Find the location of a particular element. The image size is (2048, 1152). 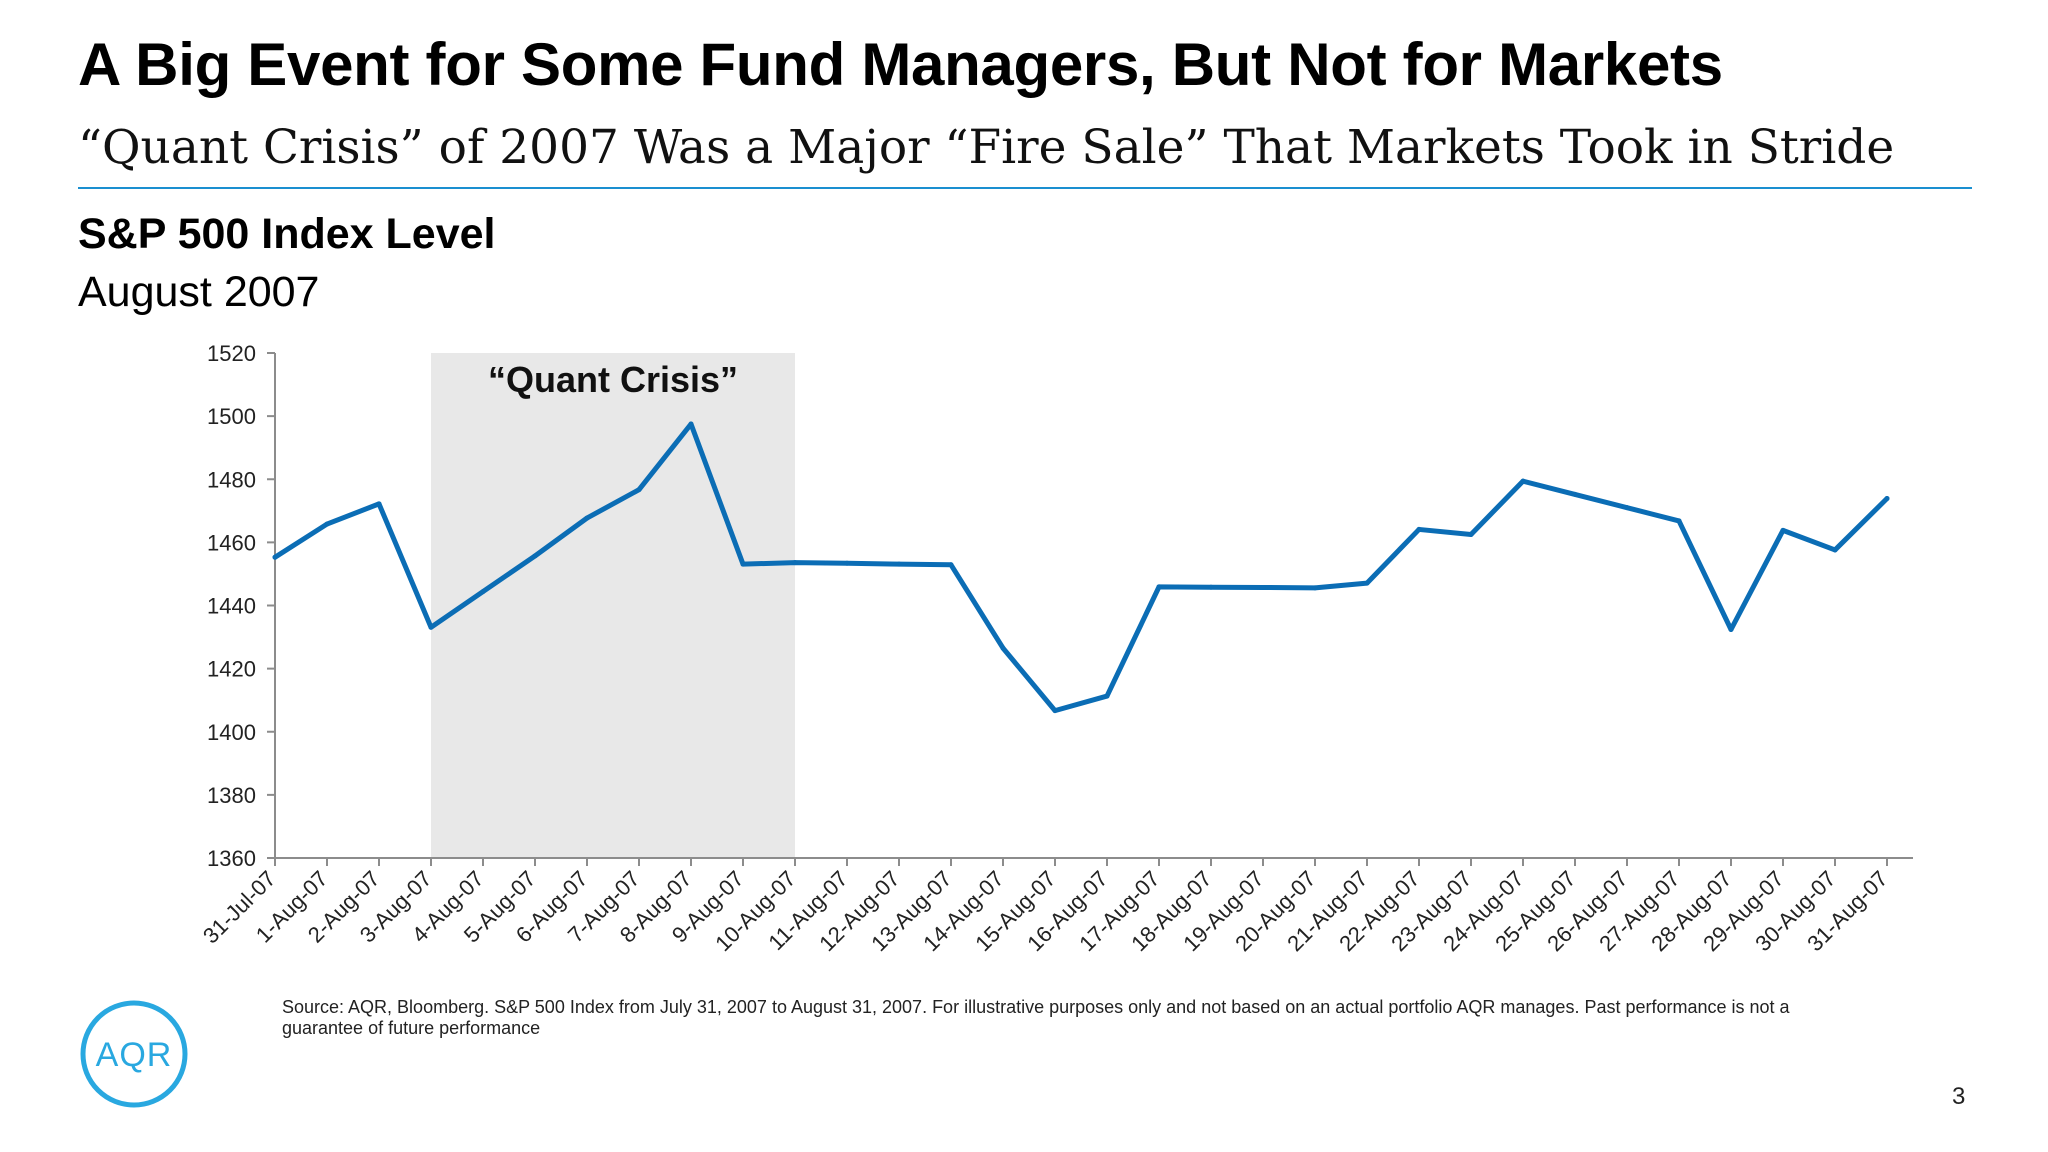

y-tick-label: 1360 is located at coordinates (231, 858).